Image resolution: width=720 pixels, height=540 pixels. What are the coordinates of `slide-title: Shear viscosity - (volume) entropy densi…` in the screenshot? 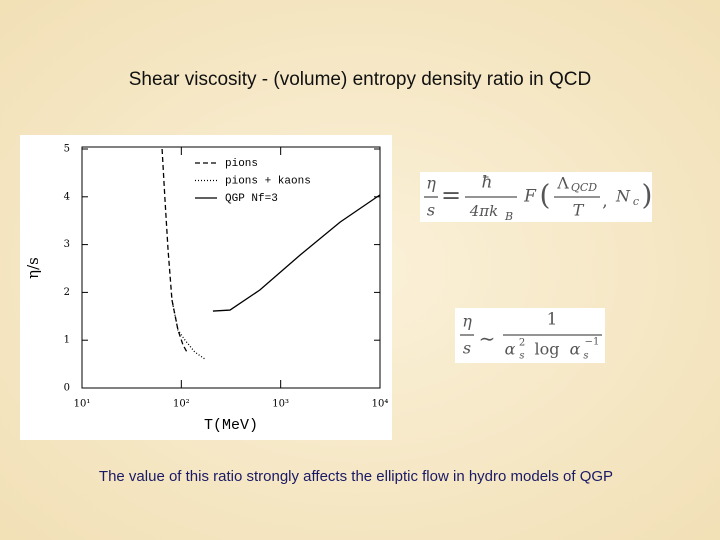 It's located at (360, 79).